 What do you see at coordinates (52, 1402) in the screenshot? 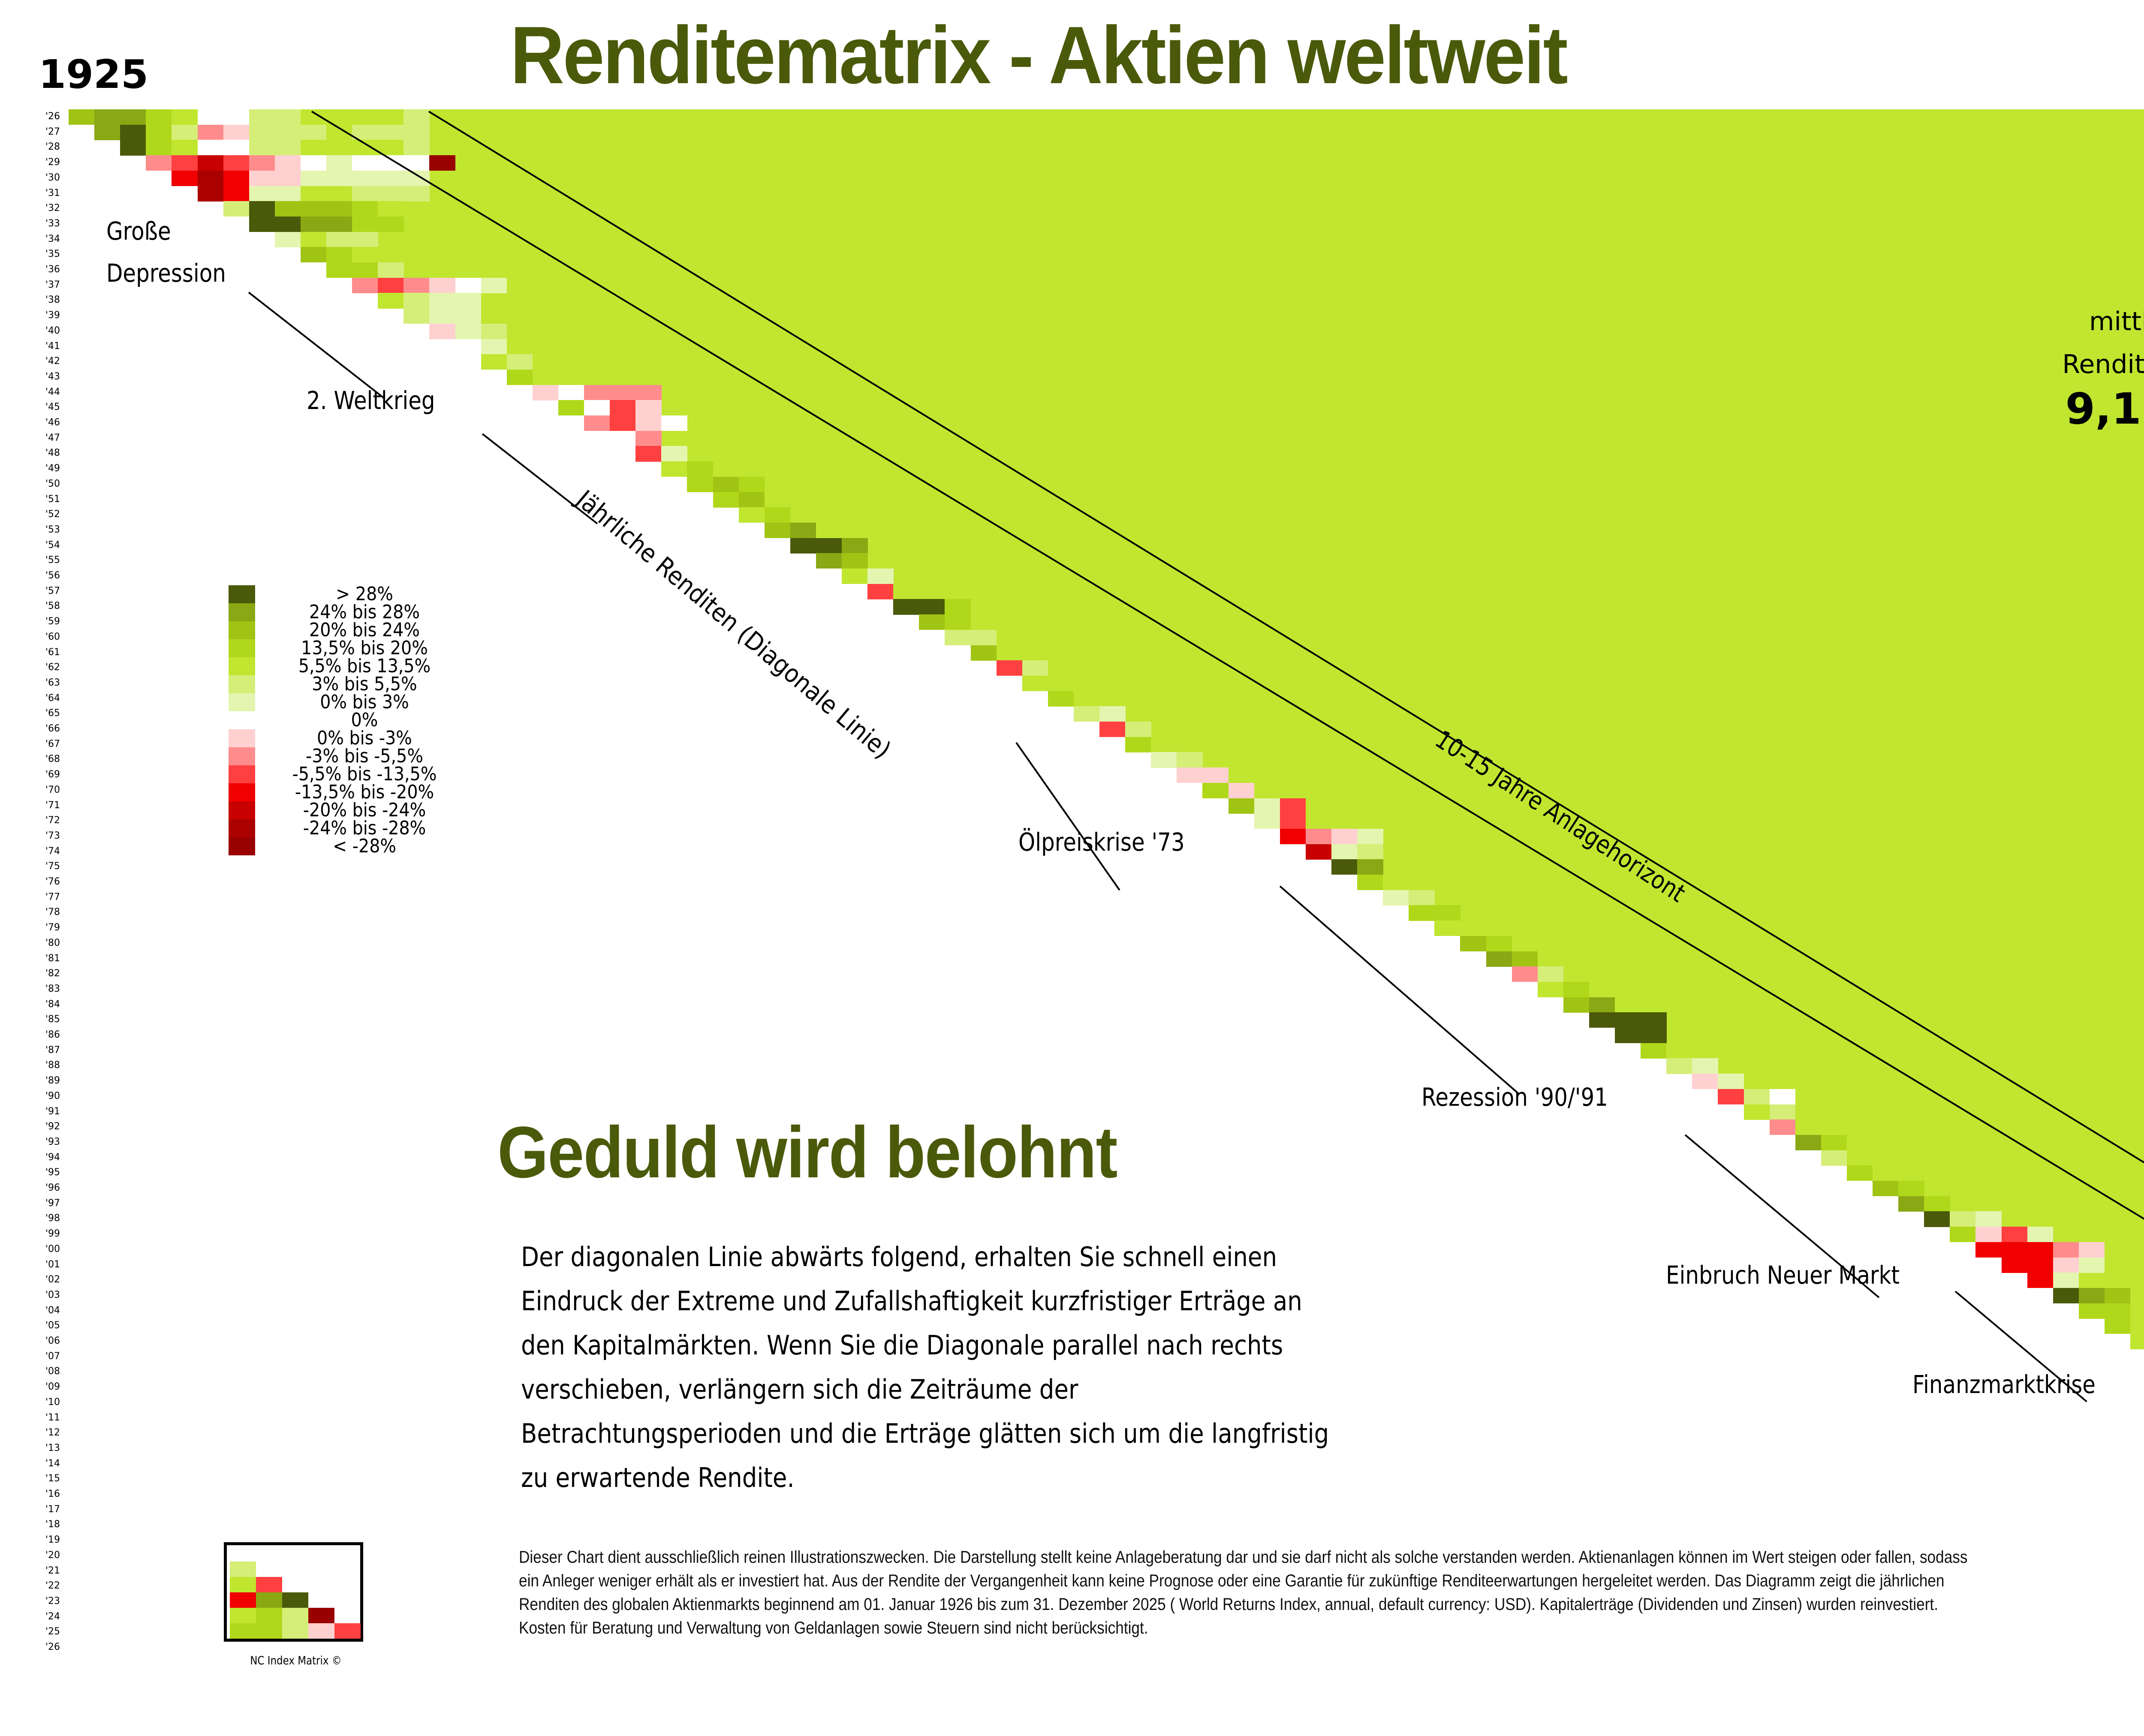
I see `row-year-label: '10` at bounding box center [52, 1402].